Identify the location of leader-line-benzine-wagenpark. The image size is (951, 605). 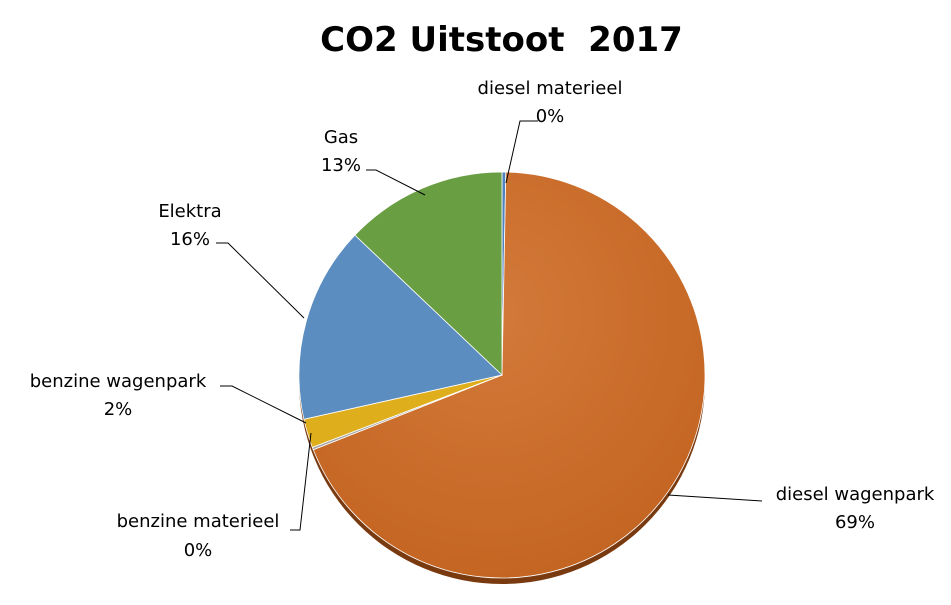
(263, 404).